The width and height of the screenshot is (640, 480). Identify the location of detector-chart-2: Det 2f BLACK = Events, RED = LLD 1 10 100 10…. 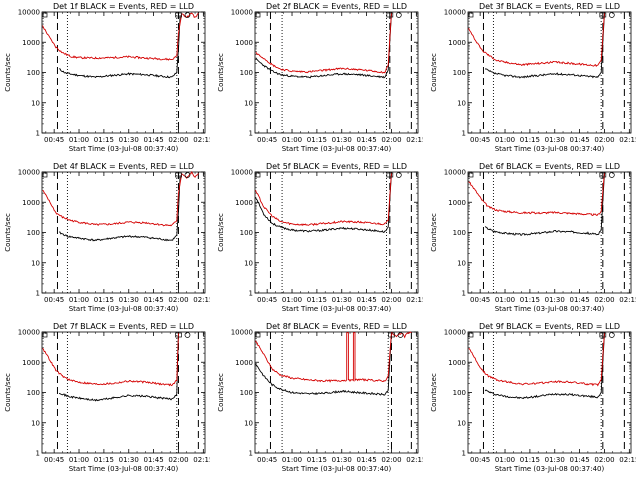
(320, 77).